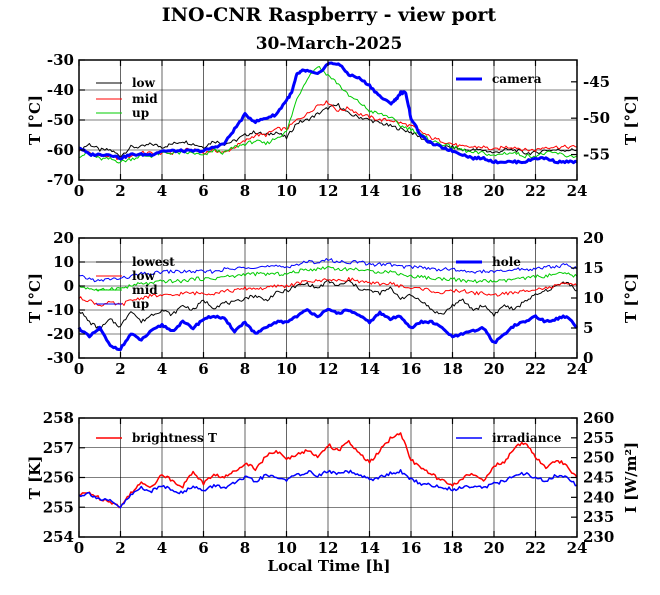 Image resolution: width=660 pixels, height=595 pixels. Describe the element at coordinates (596, 82) in the screenshot. I see `y-tick-label-right: -45` at that location.